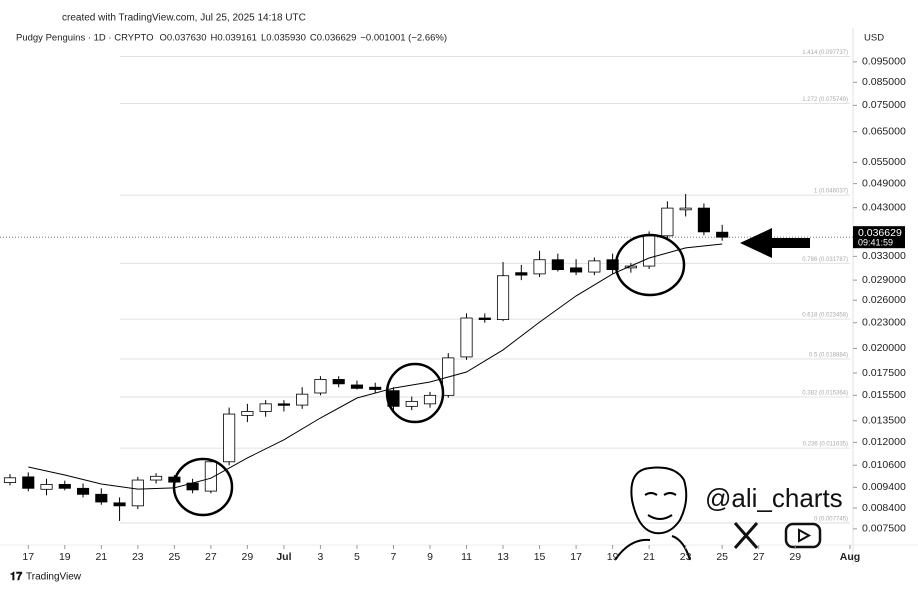  I want to click on ohlc-close: C0.036629, so click(333, 38).